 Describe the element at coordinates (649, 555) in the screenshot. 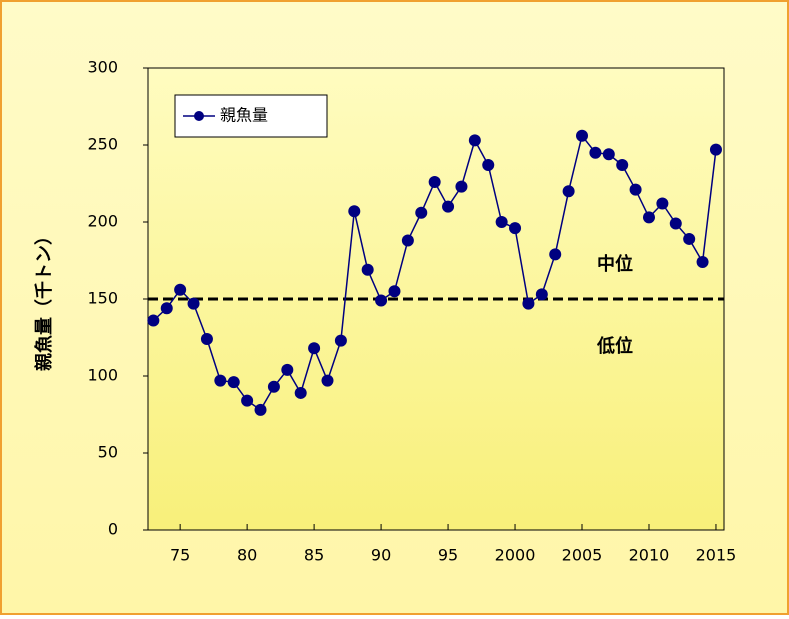

I see `x-tick-label: 2010` at that location.